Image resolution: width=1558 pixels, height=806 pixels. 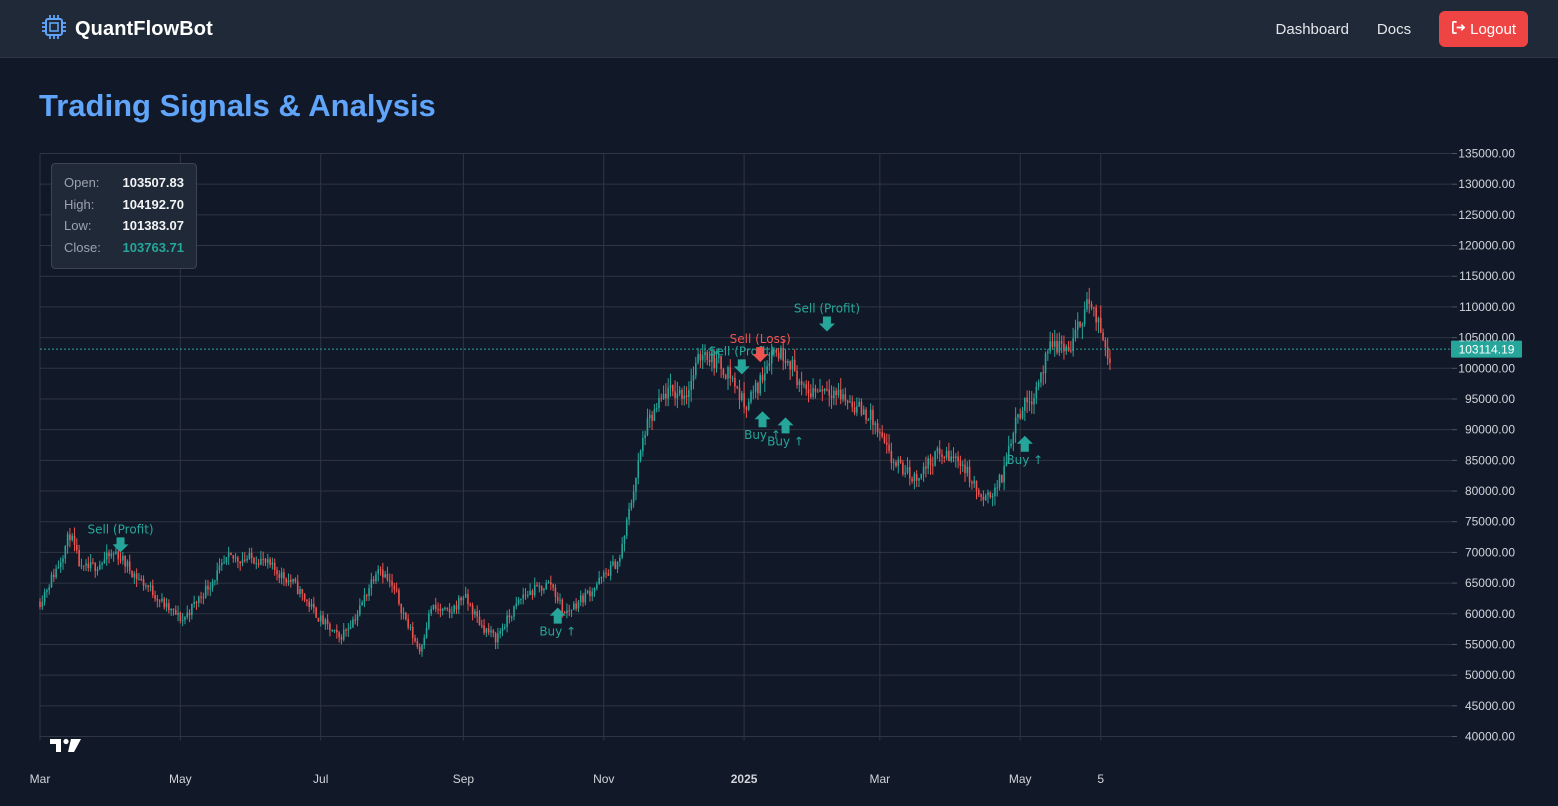 What do you see at coordinates (82, 247) in the screenshot?
I see `ohlc-close-label: Close:` at bounding box center [82, 247].